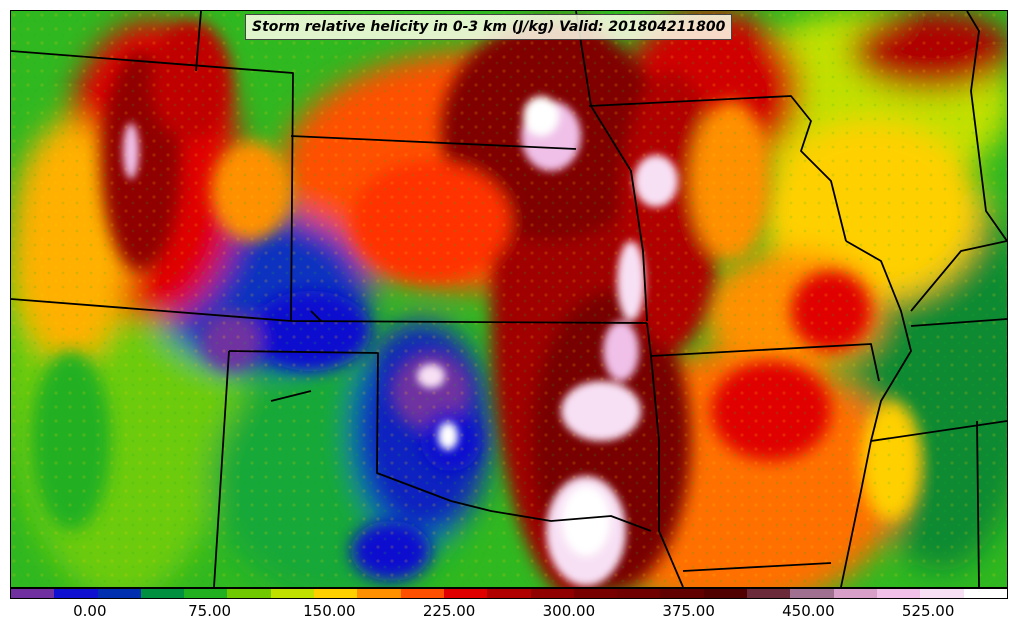  Describe the element at coordinates (808, 611) in the screenshot. I see `colorbar-tick-label: 450.00` at that location.